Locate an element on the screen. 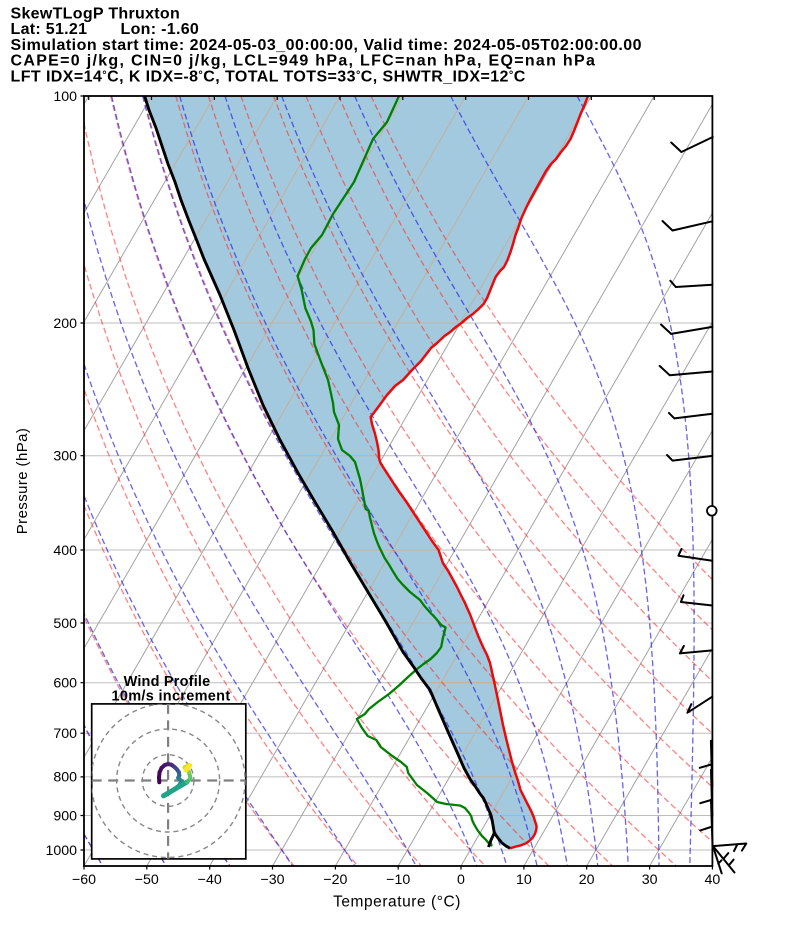 This screenshot has height=942, width=794. svg-text: 10 is located at coordinates (524, 880).